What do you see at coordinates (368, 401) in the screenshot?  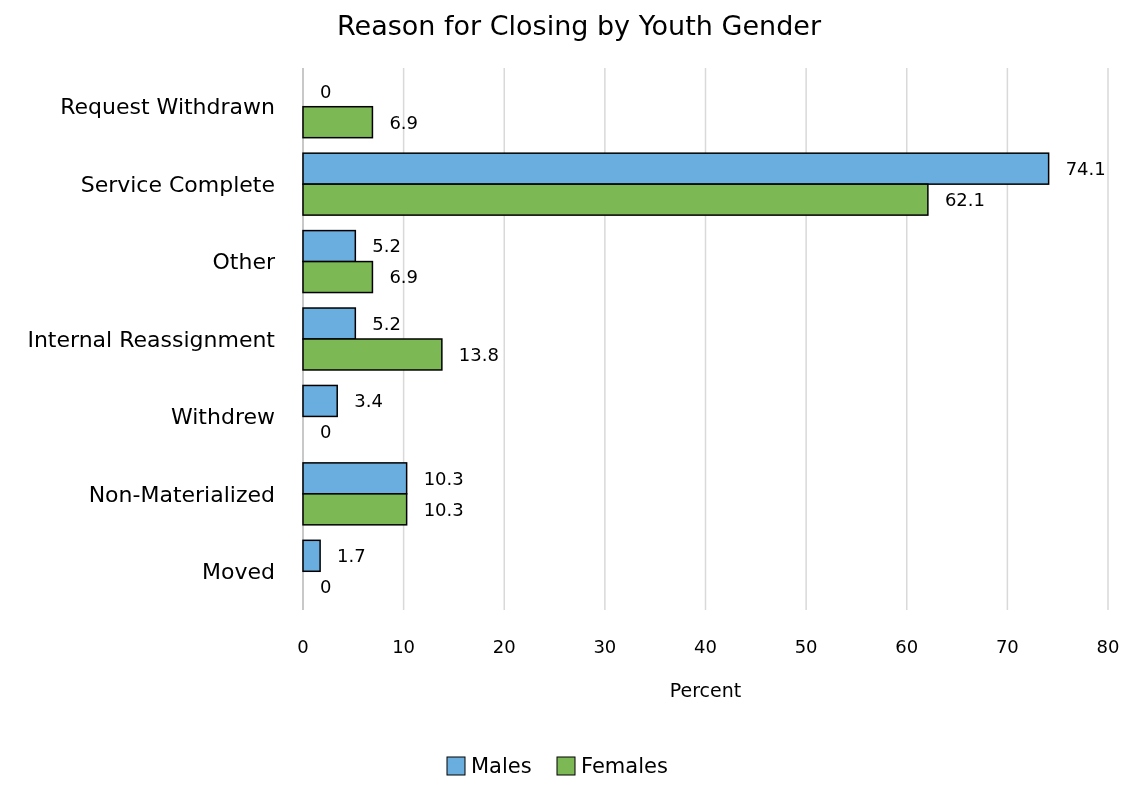 I see `data-label: 3.4` at bounding box center [368, 401].